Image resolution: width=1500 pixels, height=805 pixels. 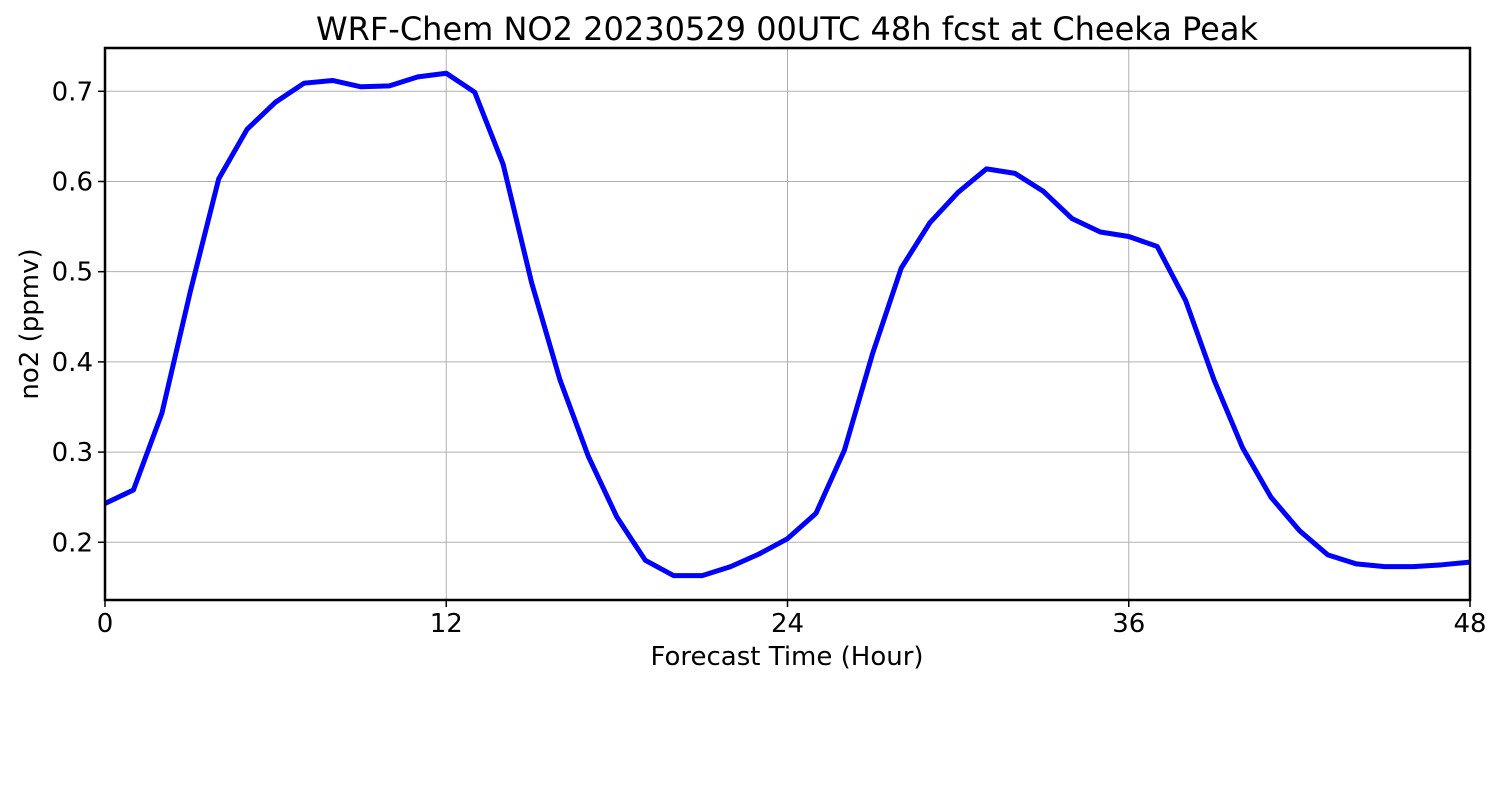 What do you see at coordinates (787, 624) in the screenshot?
I see `x-tick-label: 24` at bounding box center [787, 624].